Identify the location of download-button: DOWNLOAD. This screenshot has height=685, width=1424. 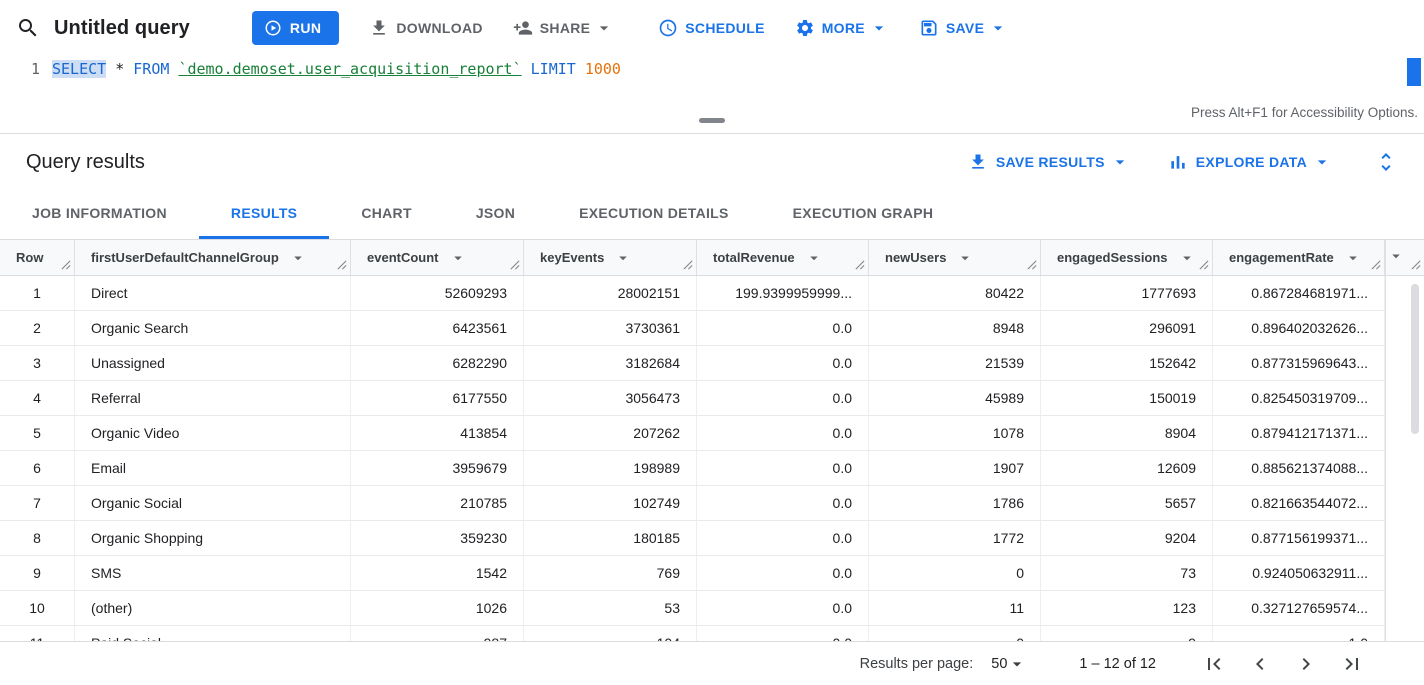
(425, 28).